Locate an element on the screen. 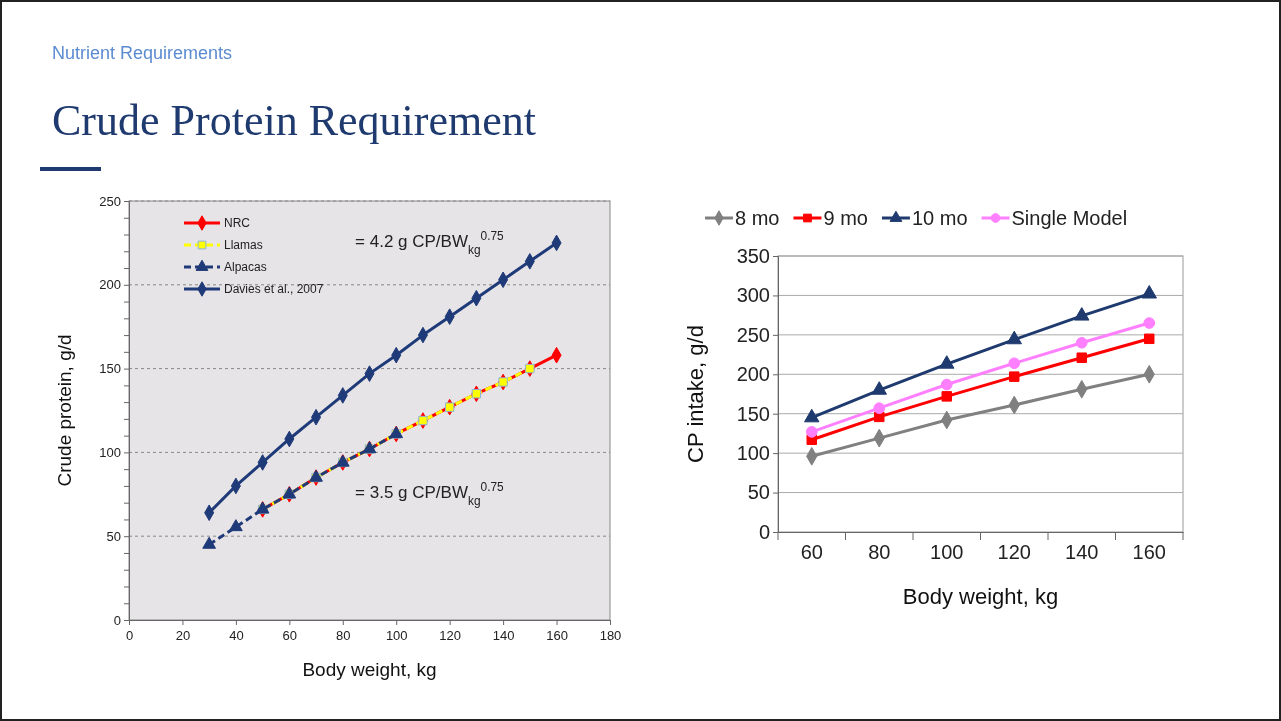  chart-subtitle: Nutrient Requirements is located at coordinates (142, 53).